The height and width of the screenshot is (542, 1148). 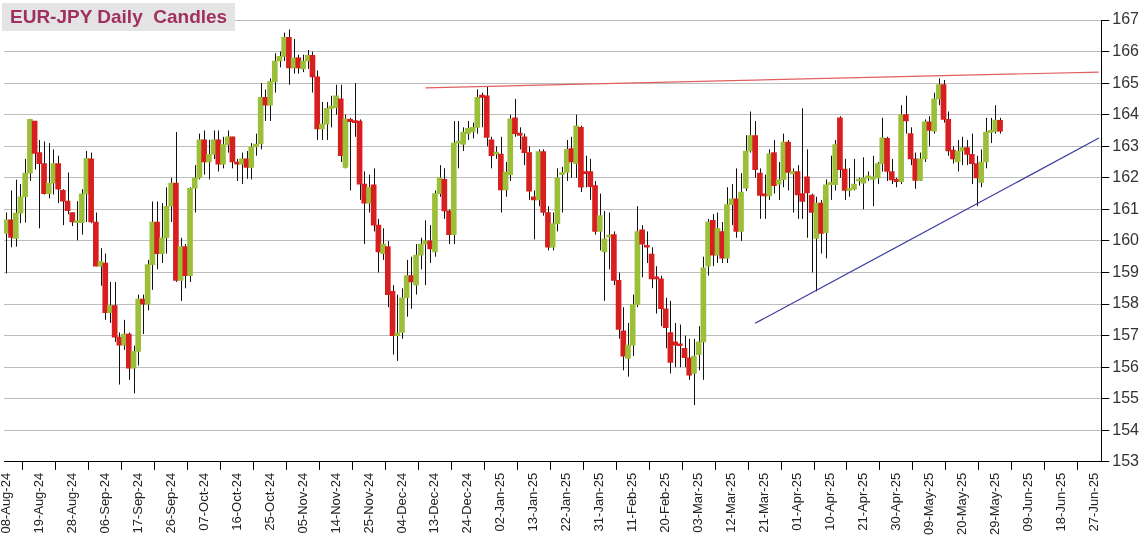 I want to click on x-tick-label: 25-Nov-24, so click(x=368, y=503).